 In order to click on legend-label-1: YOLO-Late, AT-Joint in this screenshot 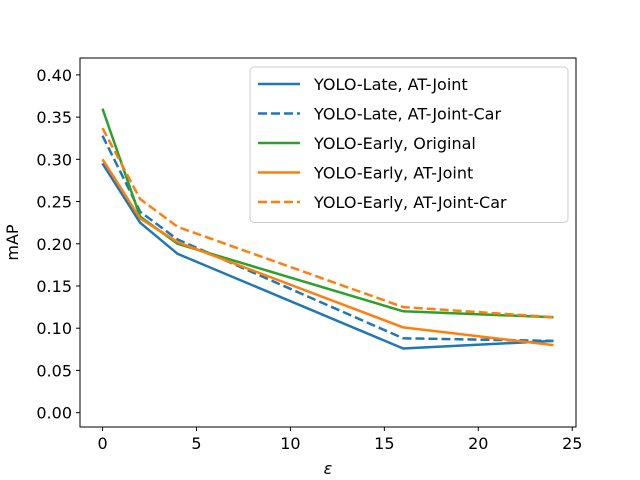, I will do `click(390, 84)`.